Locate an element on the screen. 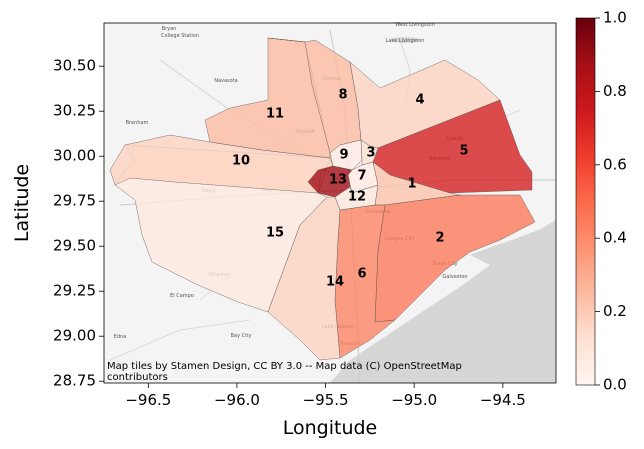  region-label-13: 13 is located at coordinates (338, 180).